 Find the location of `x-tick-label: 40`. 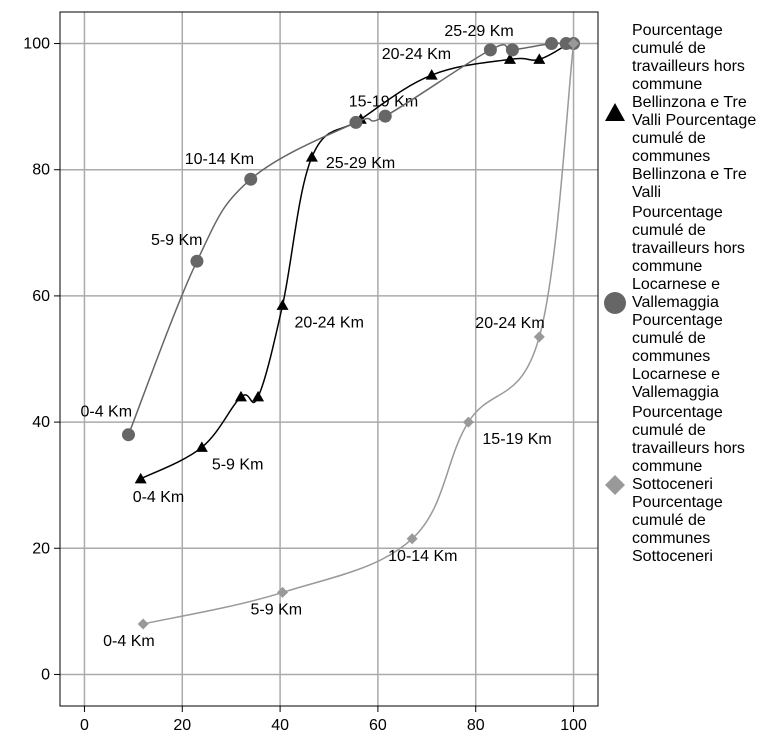

x-tick-label: 40 is located at coordinates (280, 725).